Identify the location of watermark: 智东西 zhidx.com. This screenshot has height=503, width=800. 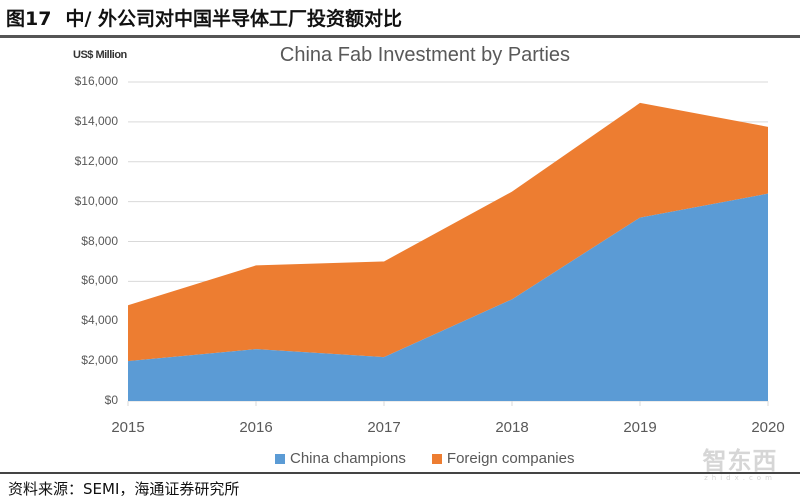
(740, 465).